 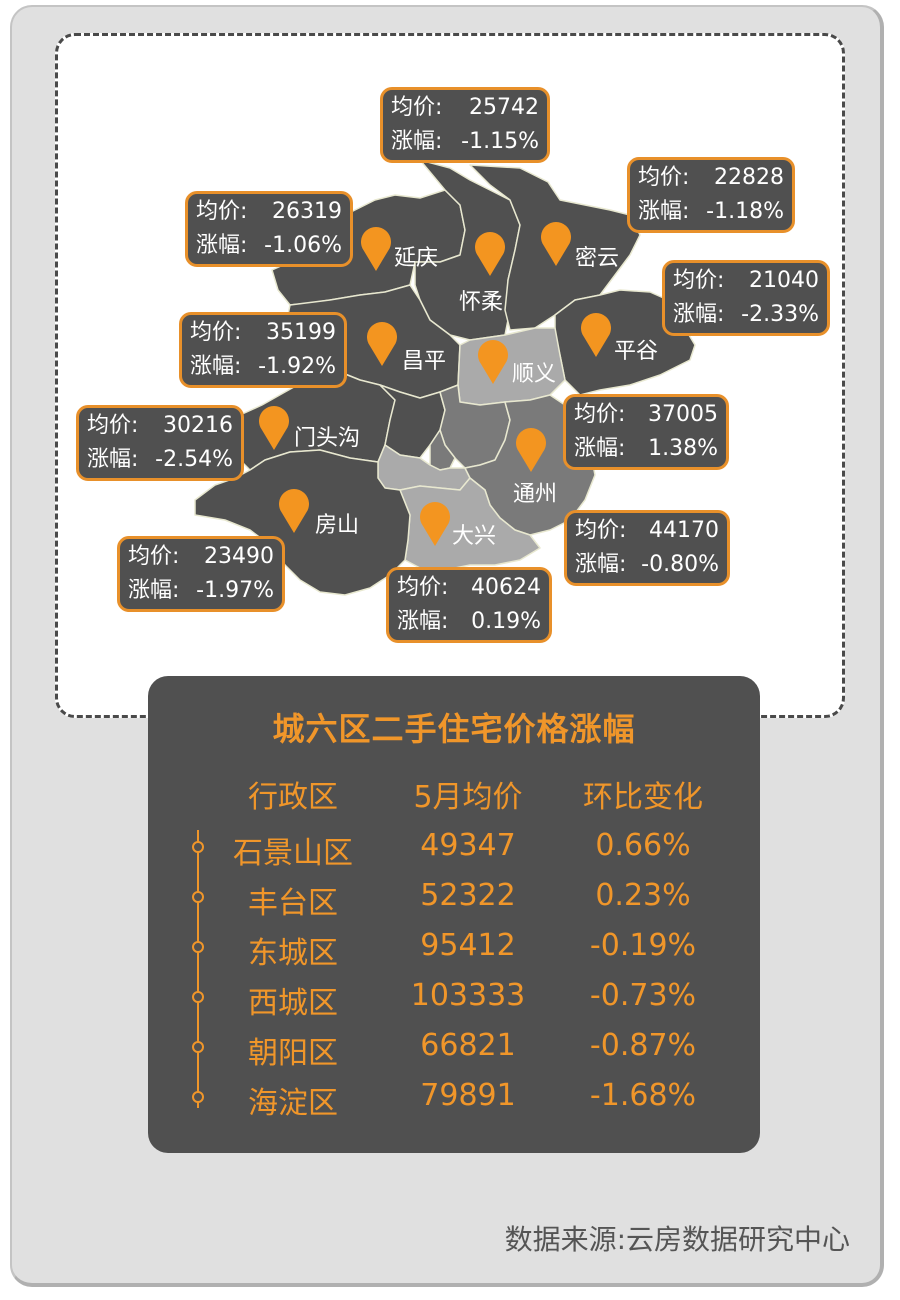 I want to click on panel-title: 城六区二手住宅价格涨幅, so click(x=454, y=729).